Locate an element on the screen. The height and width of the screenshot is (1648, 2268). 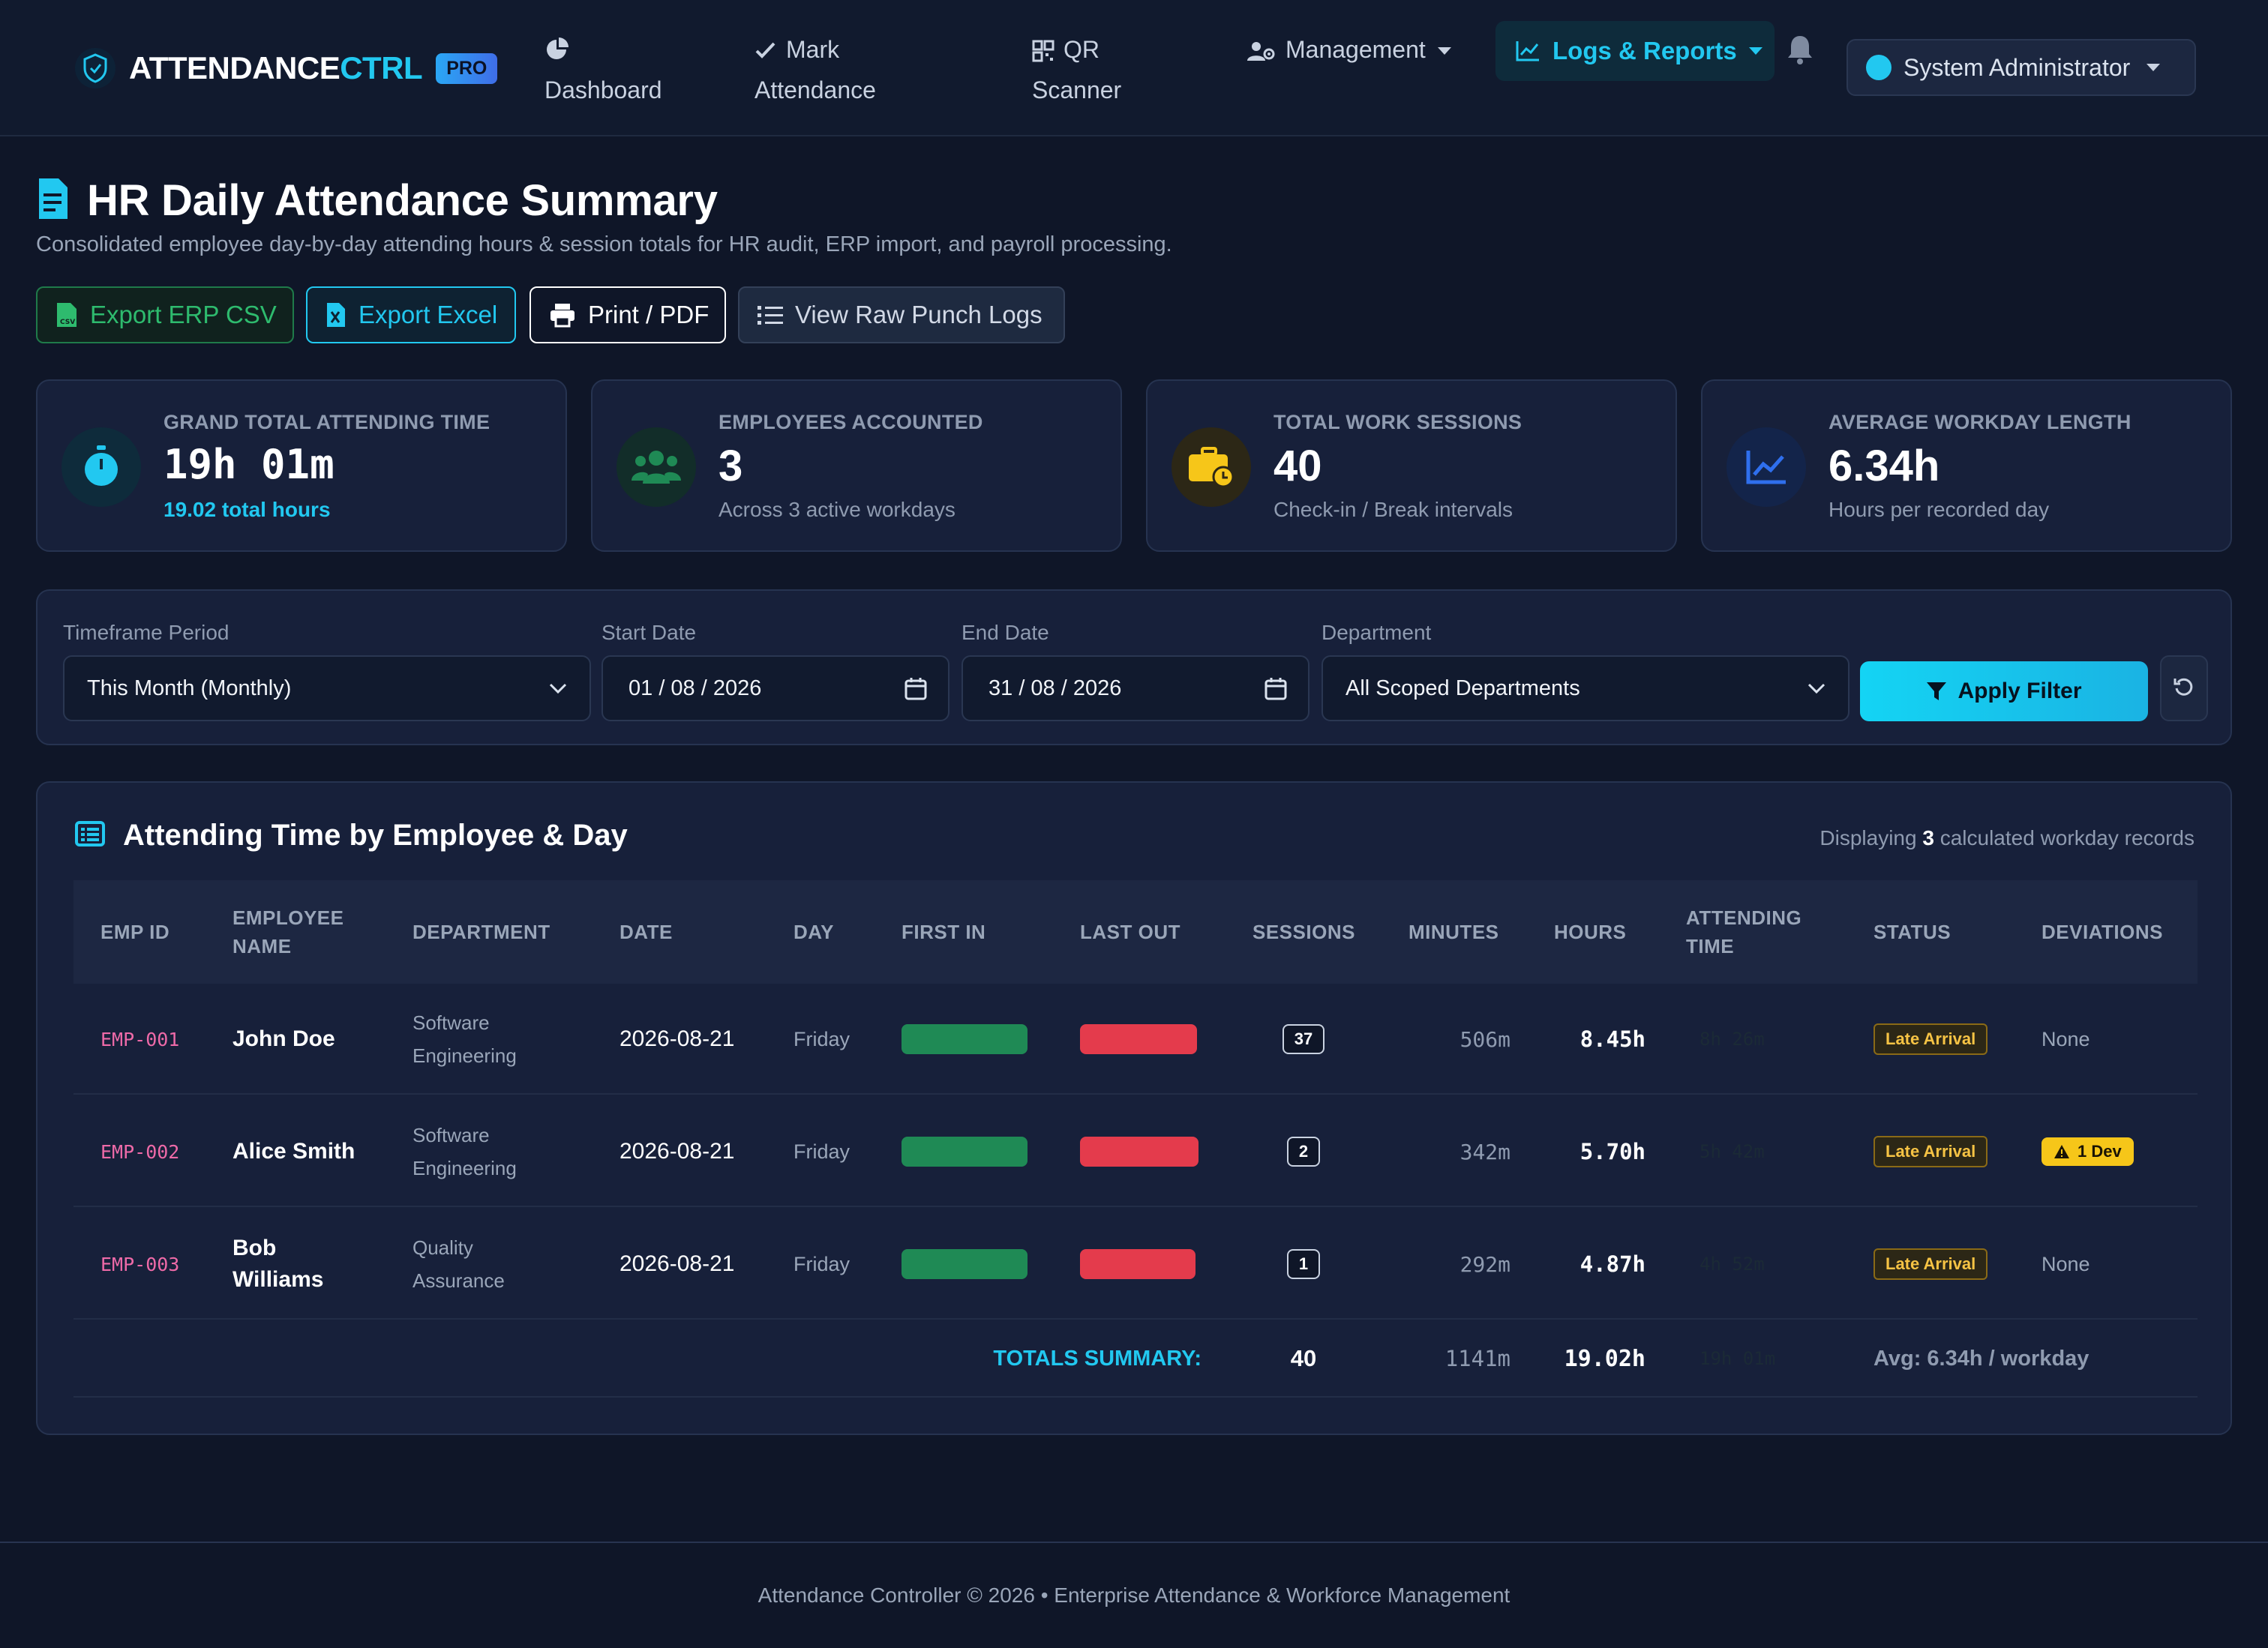
bell-icon is located at coordinates (1800, 51).